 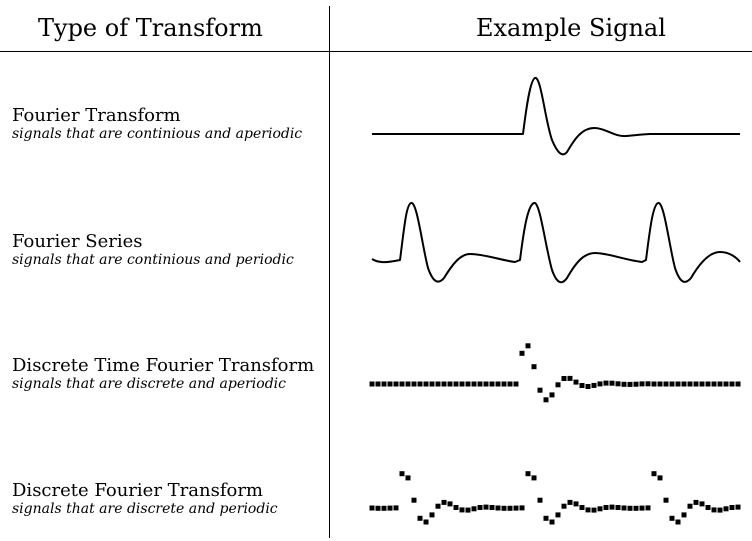 I want to click on signal-discrete-aperiodic, so click(x=555, y=373).